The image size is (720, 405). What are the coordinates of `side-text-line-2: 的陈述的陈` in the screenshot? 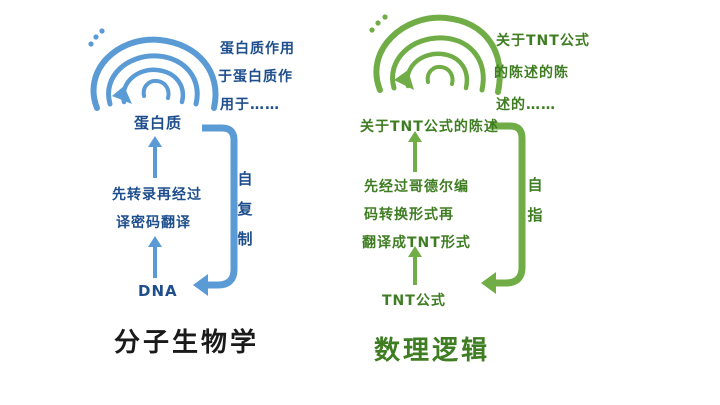 It's located at (531, 73).